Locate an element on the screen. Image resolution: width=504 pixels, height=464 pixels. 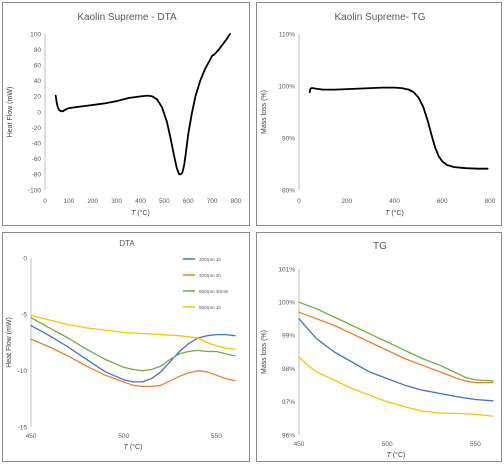
legend-label: 650rpm 30min is located at coordinates (214, 291).